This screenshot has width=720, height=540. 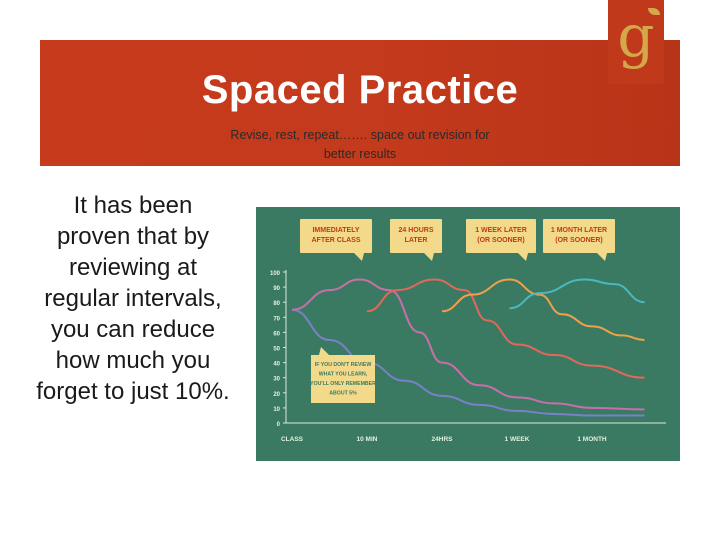 I want to click on callout-text: 1 WEEK LATER, so click(x=501, y=230).